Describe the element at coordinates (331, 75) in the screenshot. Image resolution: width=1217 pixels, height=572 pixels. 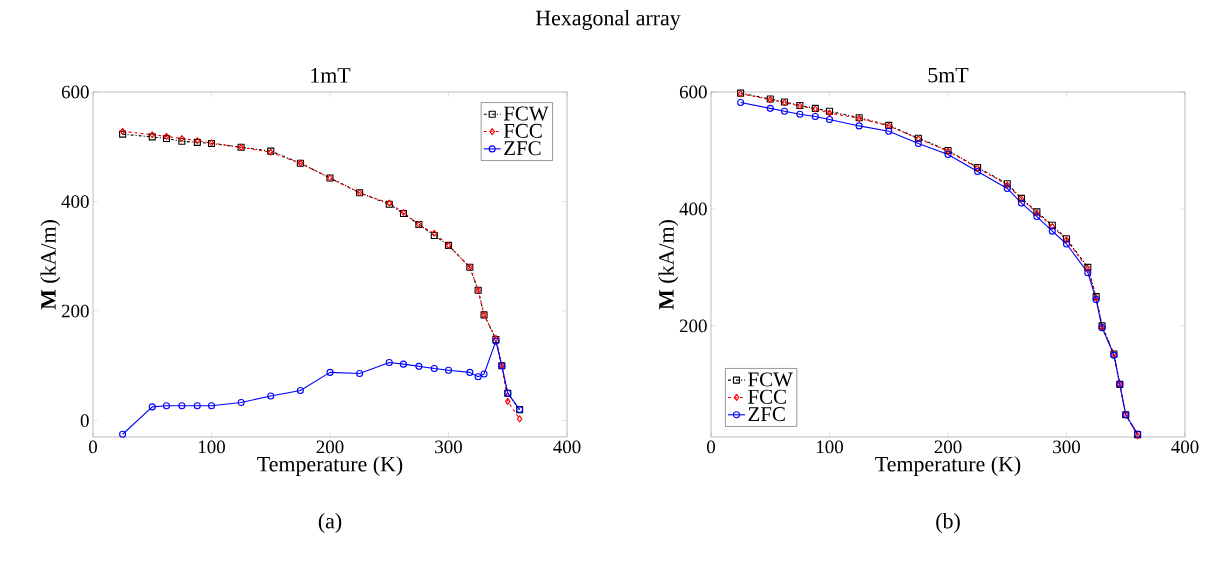
I see `chart-title: 1mT` at that location.